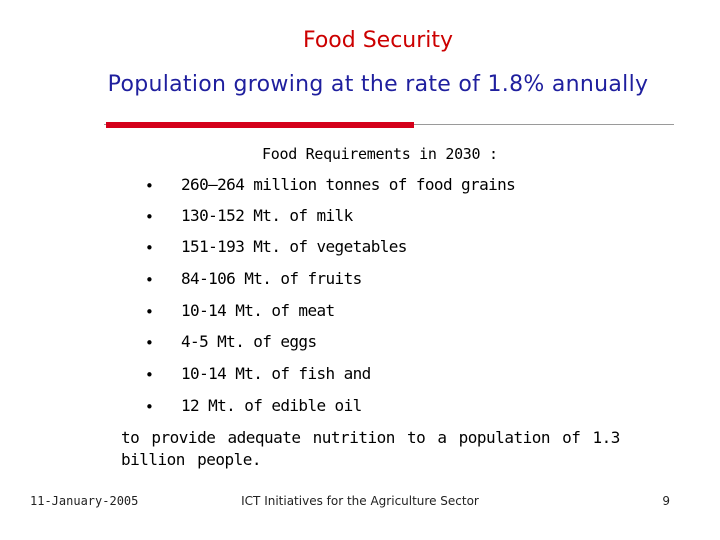 This screenshot has height=540, width=720. Describe the element at coordinates (378, 40) in the screenshot. I see `slide-title: Food Security` at that location.